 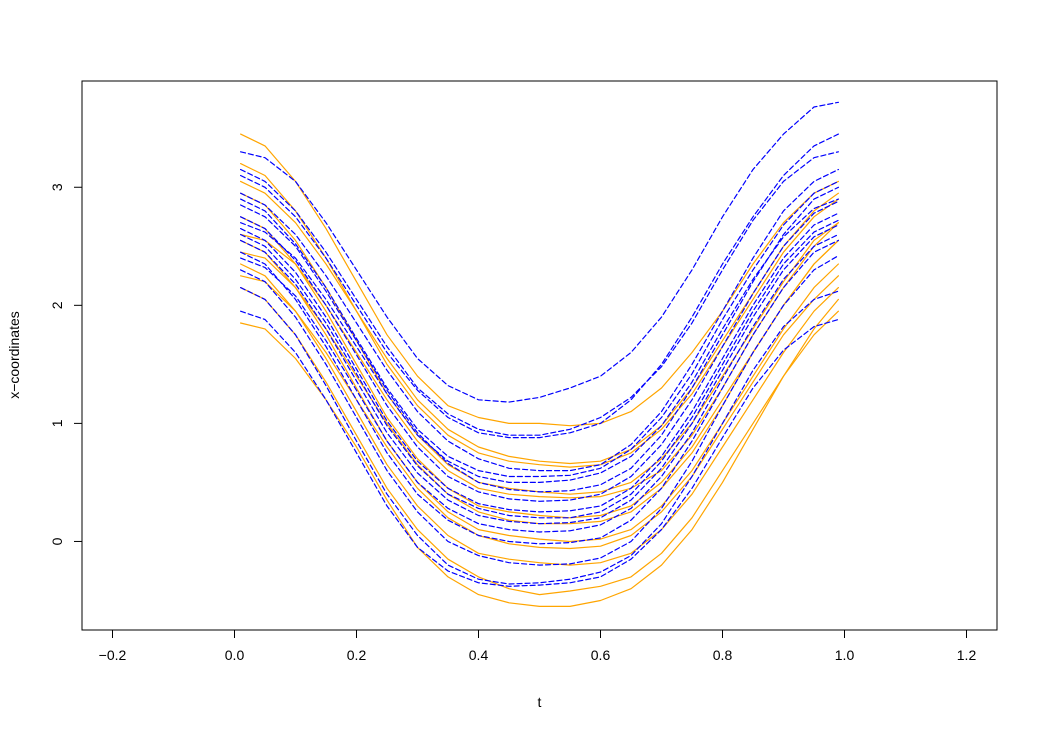 I want to click on y-axis: 0 1 2 3, so click(x=66, y=364).